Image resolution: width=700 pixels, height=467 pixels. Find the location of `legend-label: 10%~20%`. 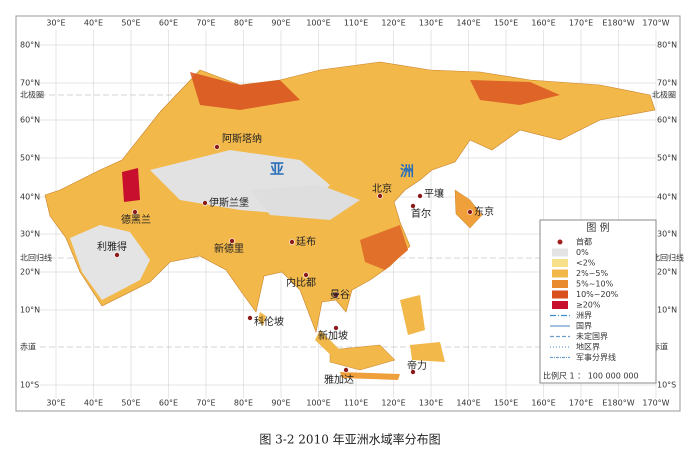

legend-label: 10%~20% is located at coordinates (597, 294).